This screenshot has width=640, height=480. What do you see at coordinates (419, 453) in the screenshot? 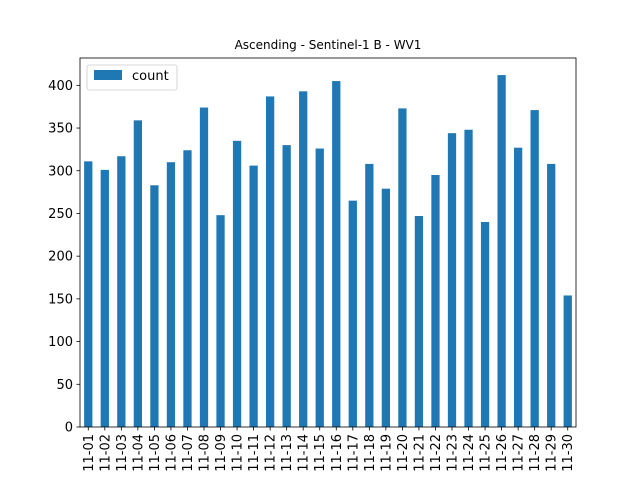
I see `x-tick-label: 11-21` at bounding box center [419, 453].